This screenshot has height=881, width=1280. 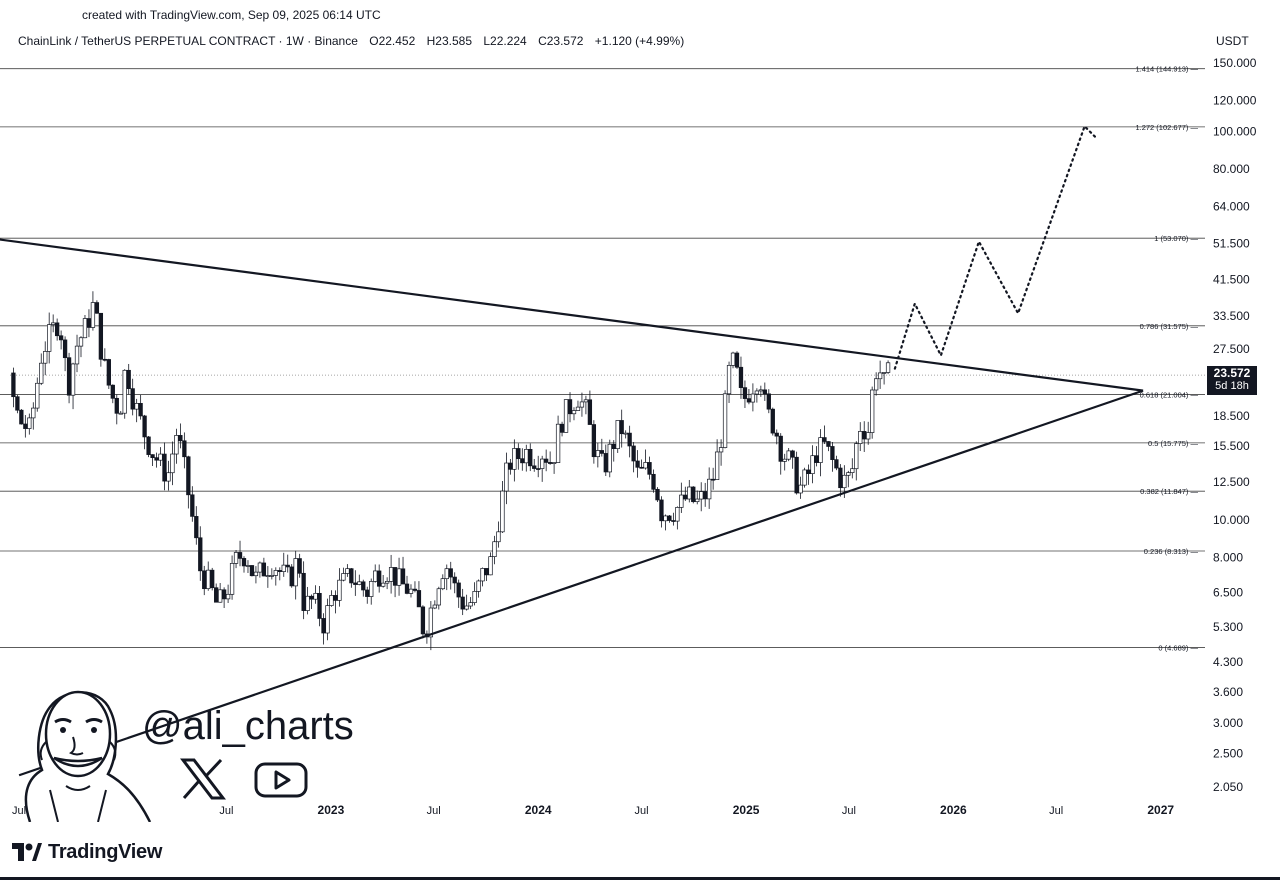 I want to click on fib-level-label: 1.414 (144.913) —, so click(x=1166, y=69).